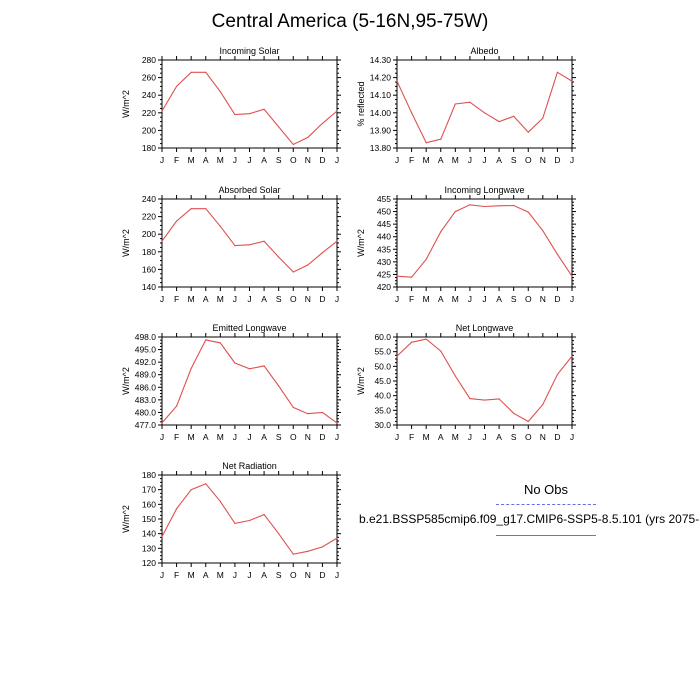  Describe the element at coordinates (149, 78) in the screenshot. I see `y-tick-label: 260` at that location.